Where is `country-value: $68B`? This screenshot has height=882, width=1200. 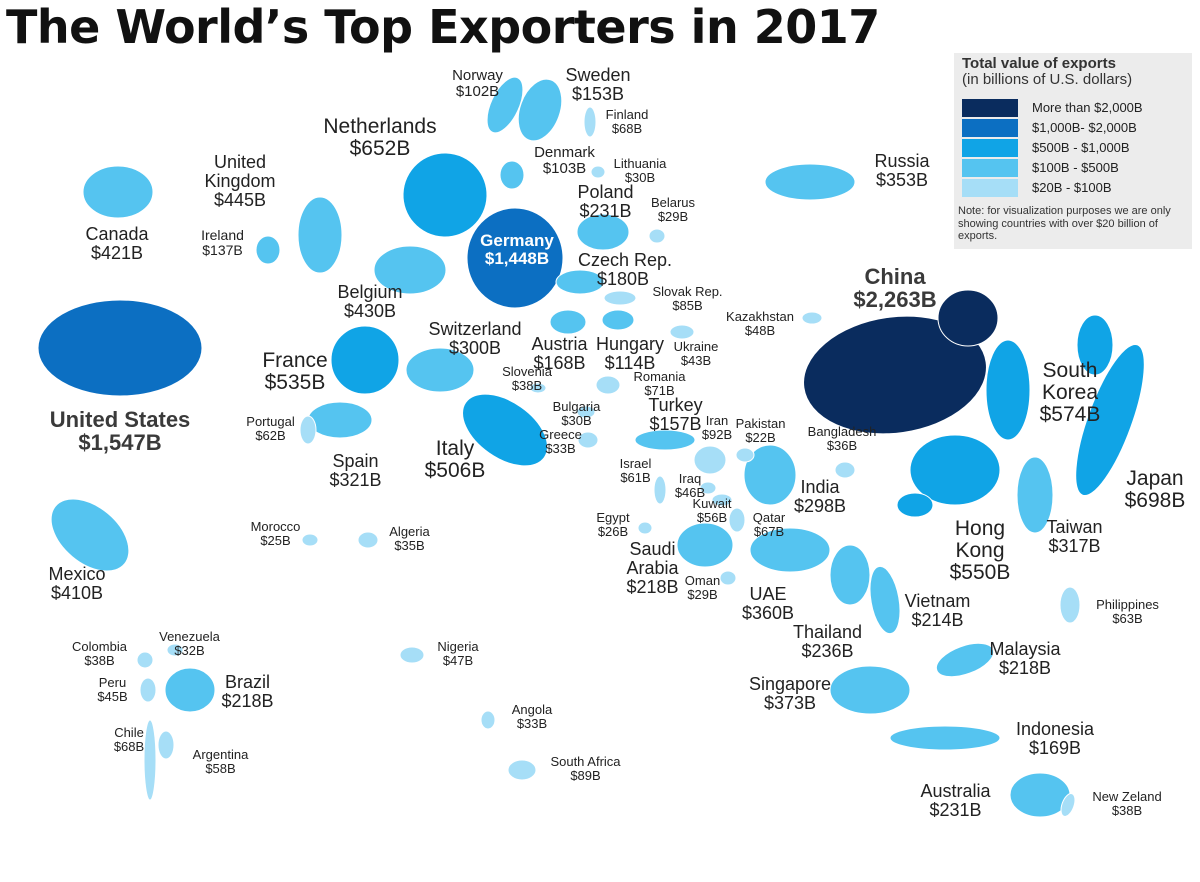 country-value: $68B is located at coordinates (627, 128).